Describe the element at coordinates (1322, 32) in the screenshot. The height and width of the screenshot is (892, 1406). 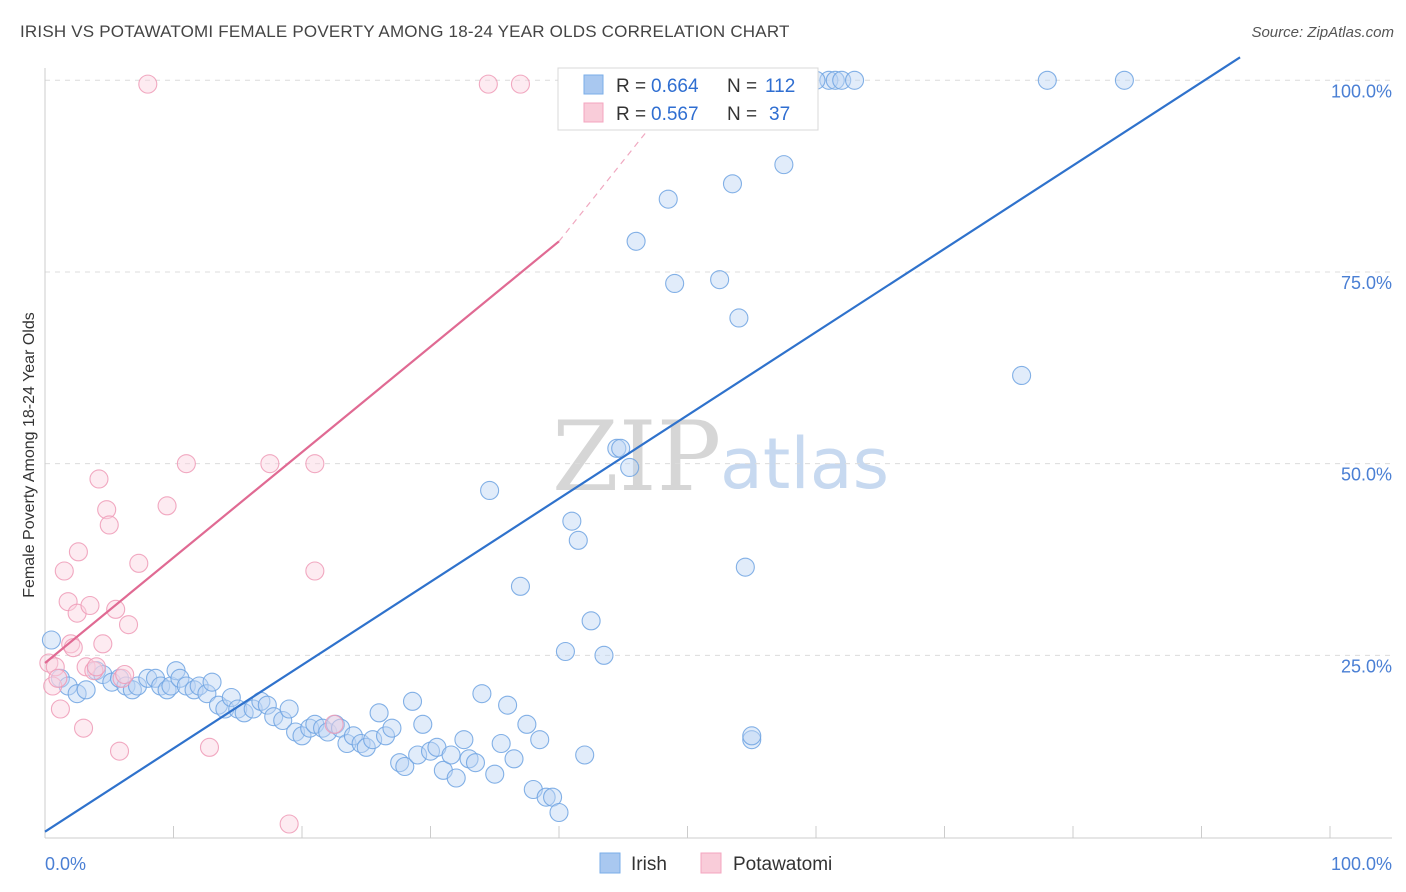
I see `source-label: Source: ZipAtlas.com` at that location.